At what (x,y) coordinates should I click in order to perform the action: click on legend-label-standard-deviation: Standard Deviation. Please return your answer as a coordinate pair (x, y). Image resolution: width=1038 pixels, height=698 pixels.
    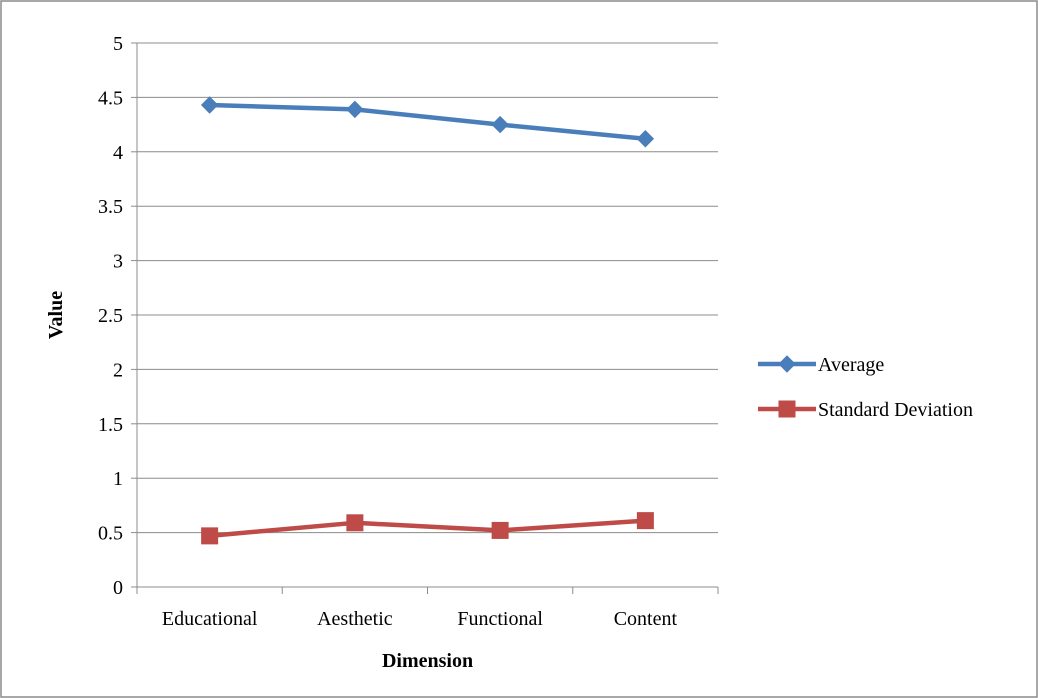
    Looking at the image, I should click on (895, 410).